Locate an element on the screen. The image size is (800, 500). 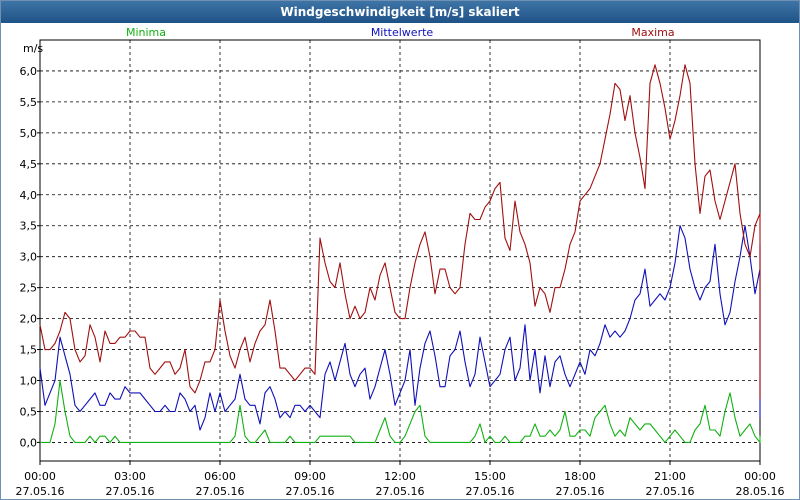
x-tick-time-label: 09:00 is located at coordinates (310, 476).